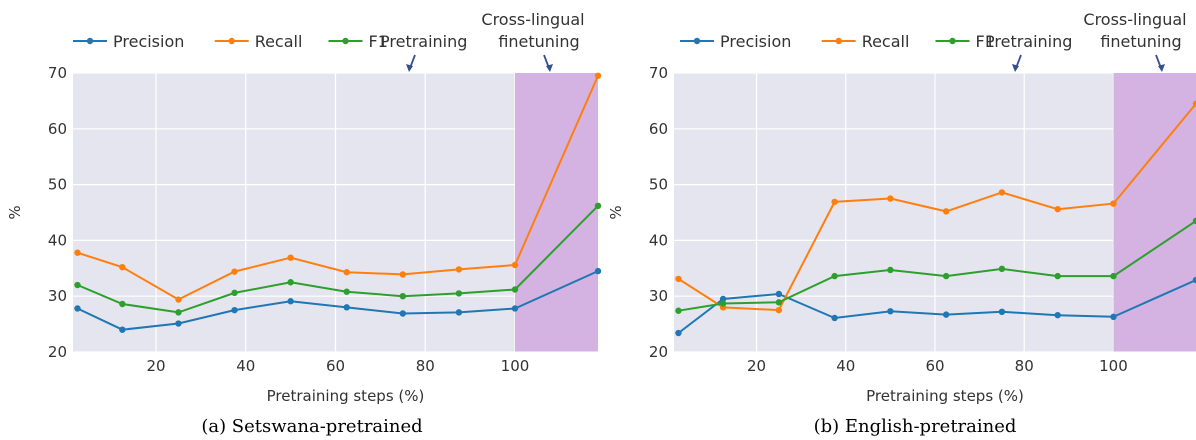  I want to click on annotation-pretraining: Pretraining, so click(423, 41).